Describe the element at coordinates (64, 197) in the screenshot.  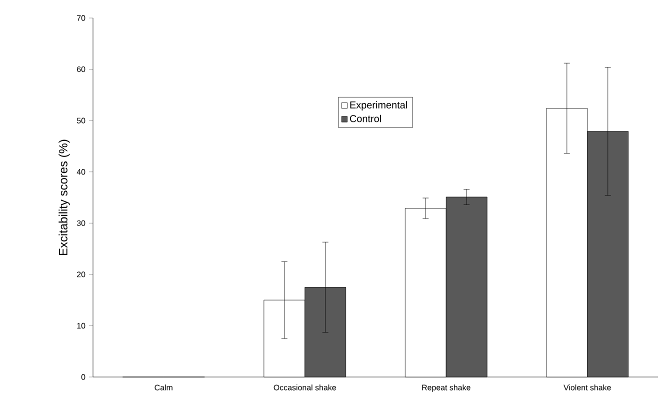
I see `y-axis-title: Excitability scores (%)` at that location.